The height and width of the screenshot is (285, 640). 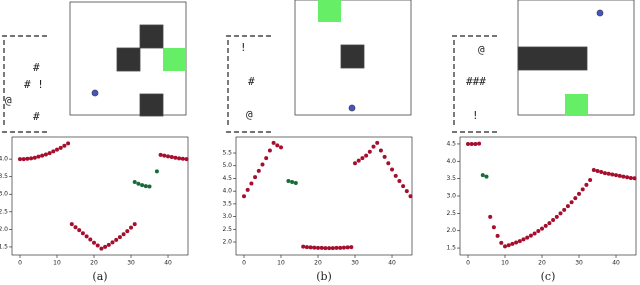 I want to click on ascii-row: ###, so click(x=476, y=81).